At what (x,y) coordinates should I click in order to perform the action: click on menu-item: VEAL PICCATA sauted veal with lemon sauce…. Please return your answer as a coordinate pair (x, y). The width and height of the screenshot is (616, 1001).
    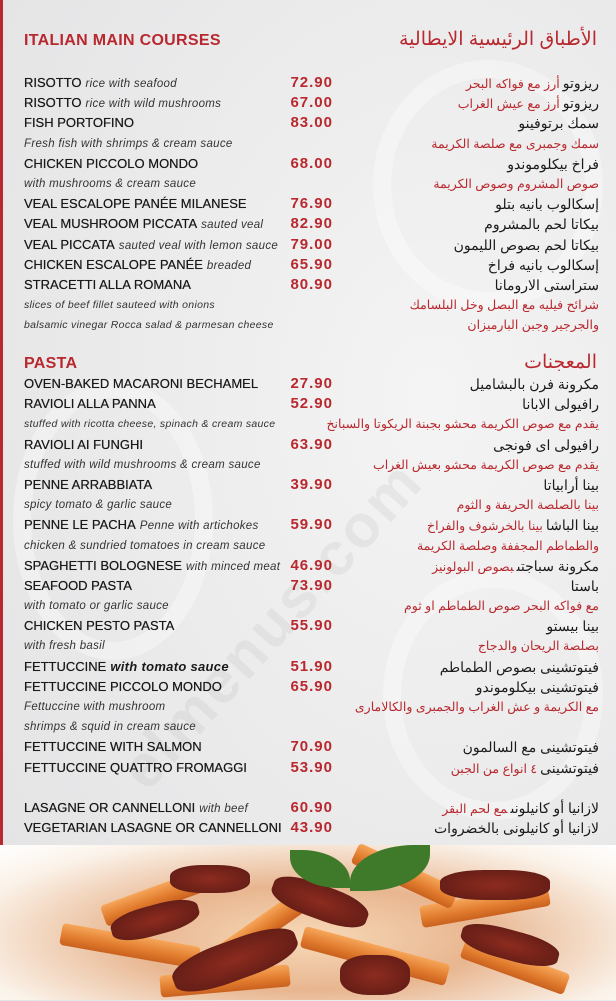
    Looking at the image, I should click on (309, 245).